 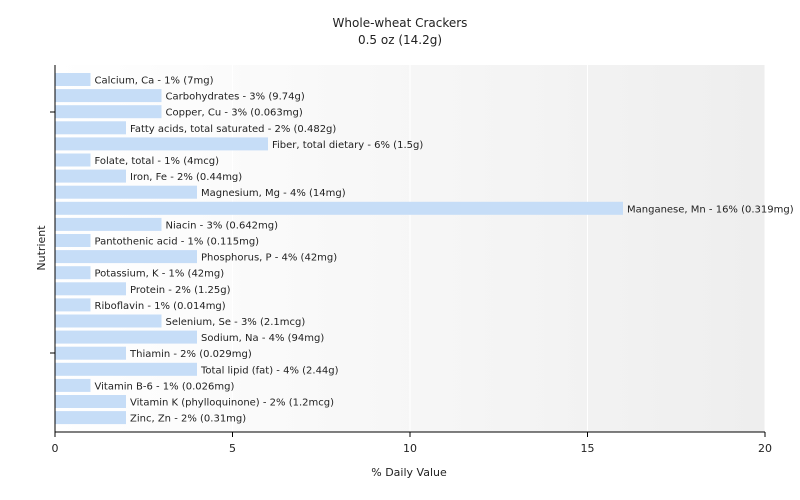 What do you see at coordinates (186, 177) in the screenshot?
I see `bar-label: Iron, Fe - 2% (0.44mg)` at bounding box center [186, 177].